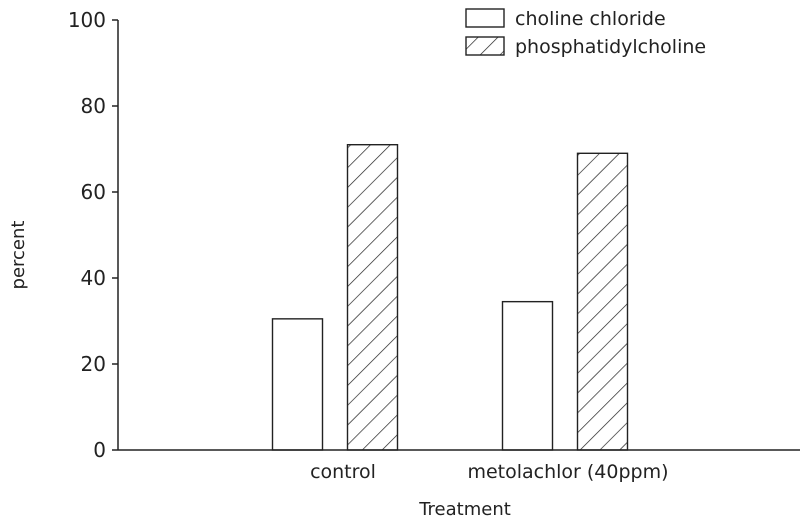 The width and height of the screenshot is (811, 521). What do you see at coordinates (464, 509) in the screenshot?
I see `x-axis-title: Treatment` at bounding box center [464, 509].